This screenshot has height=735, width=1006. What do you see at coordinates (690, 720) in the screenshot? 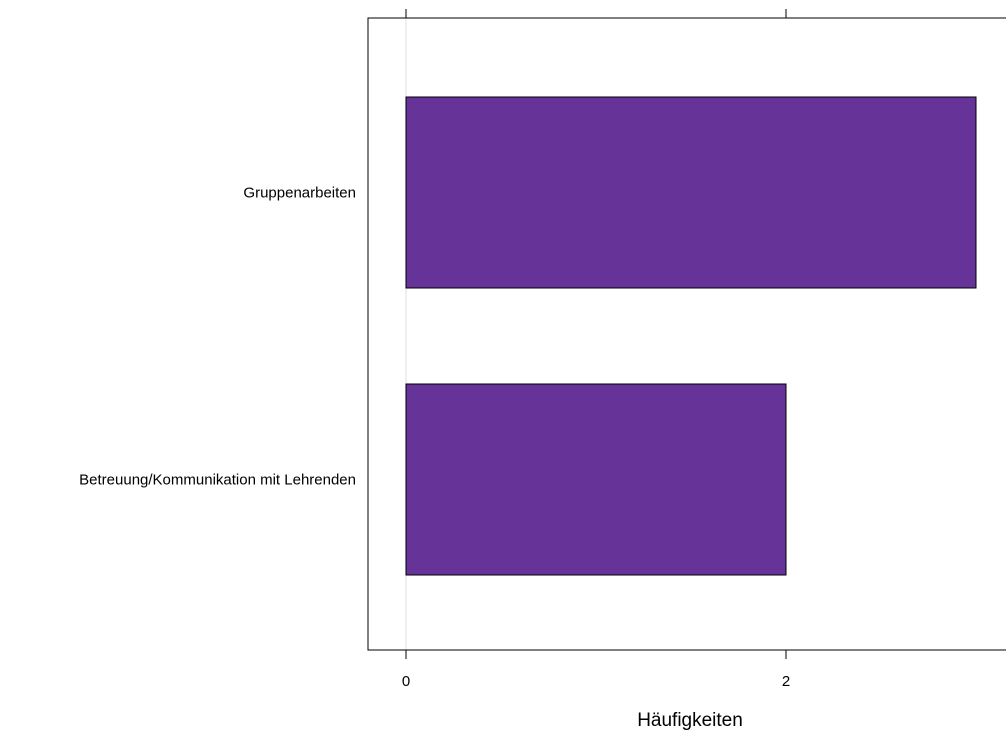
I see `x-axis-title: Häufigkeiten` at bounding box center [690, 720].